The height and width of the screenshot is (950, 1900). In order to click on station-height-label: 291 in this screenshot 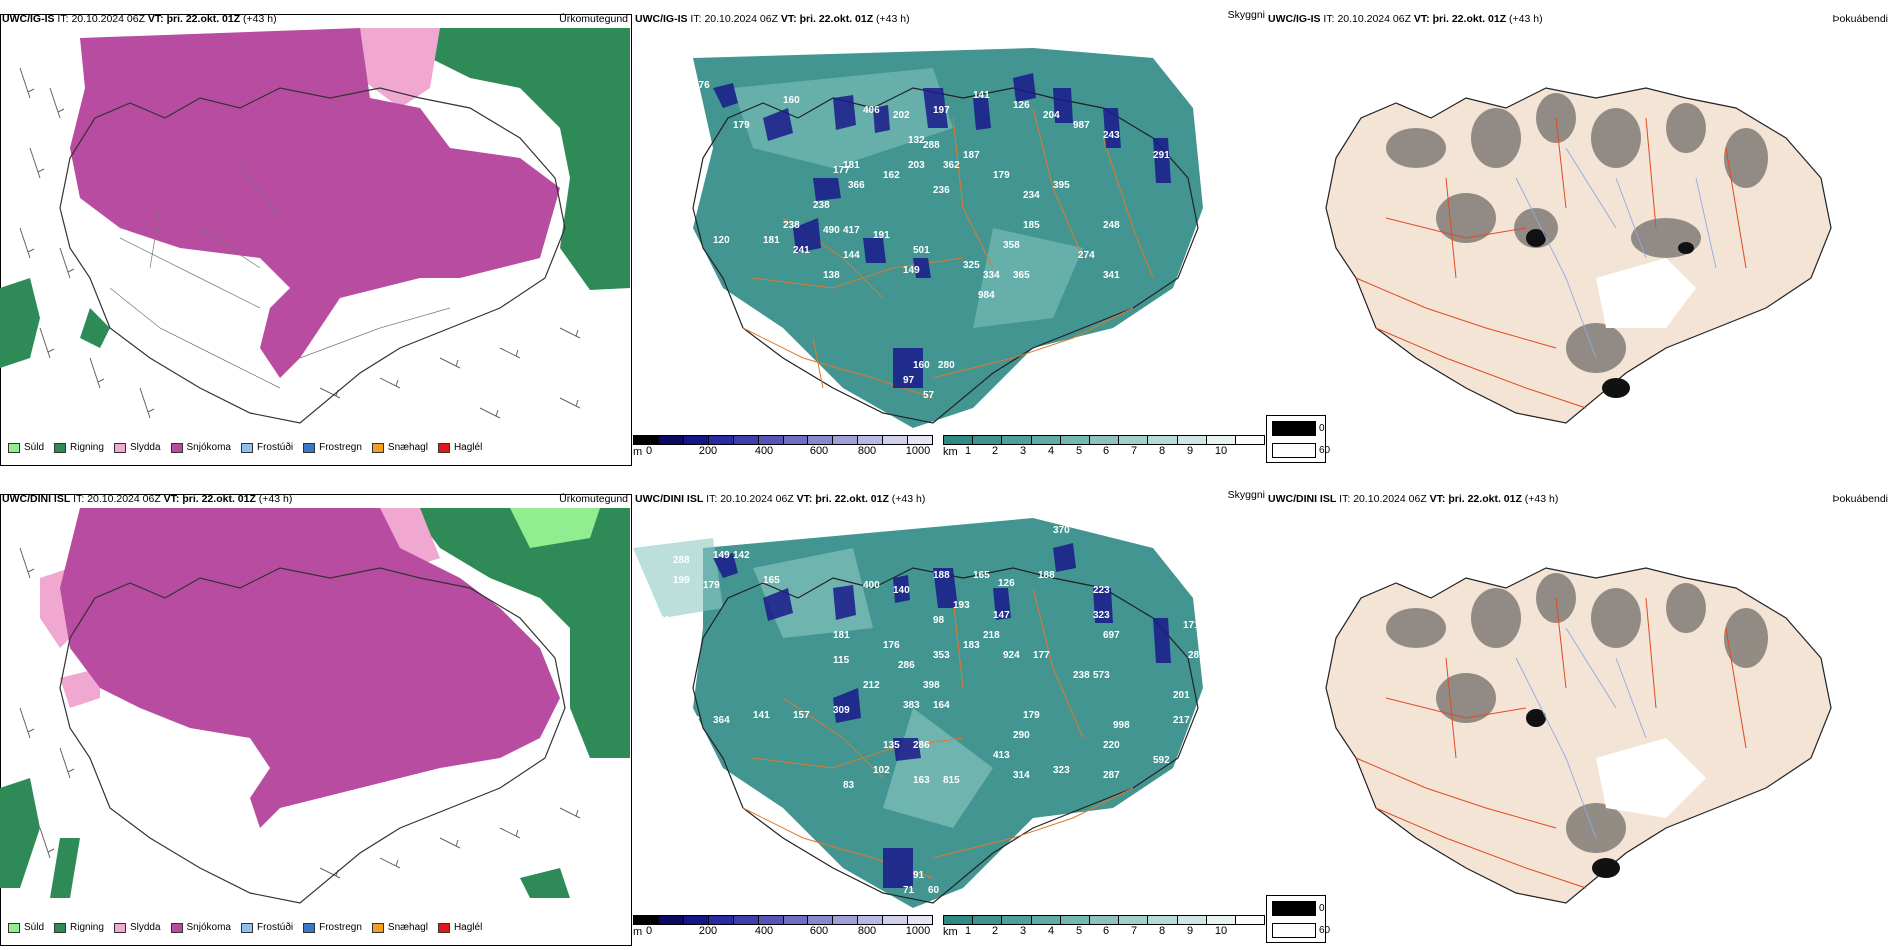, I will do `click(1161, 155)`.